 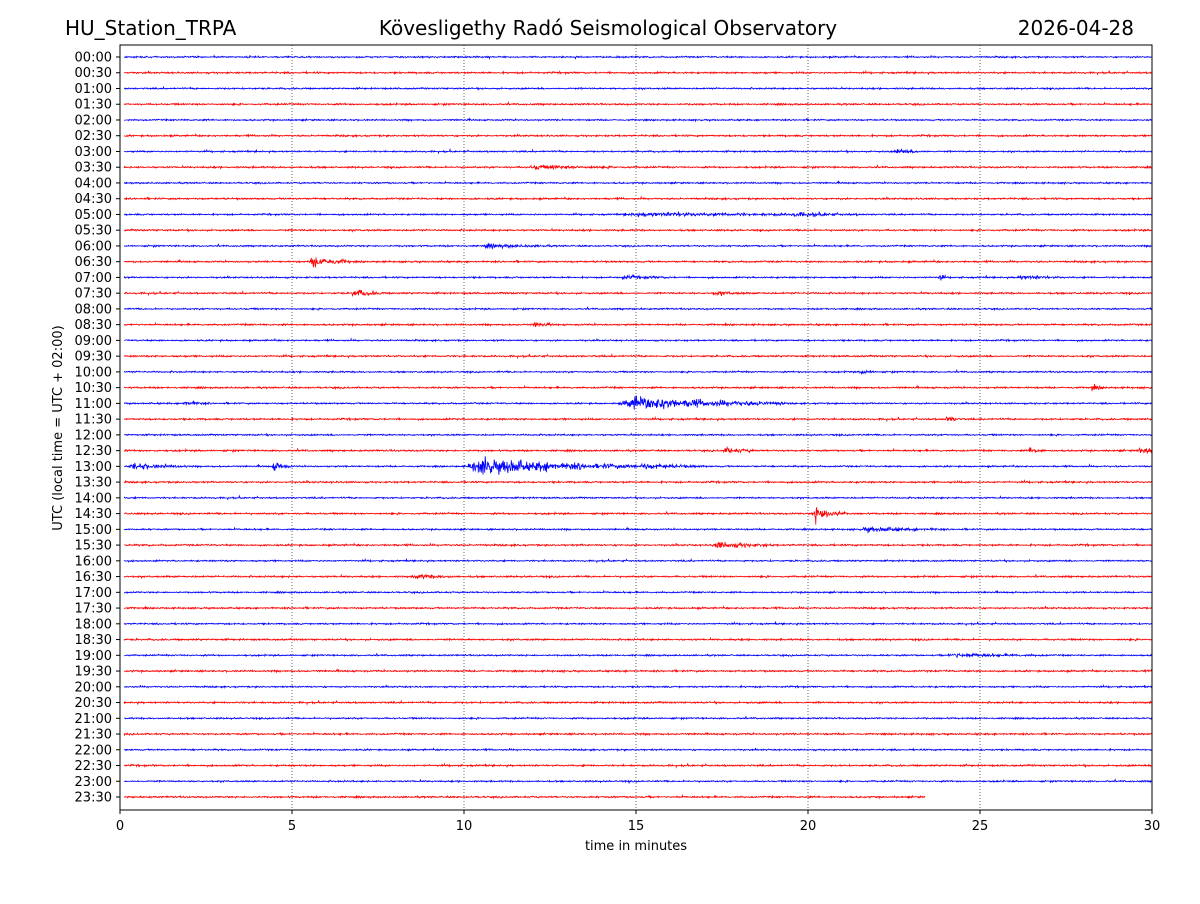 What do you see at coordinates (93, 105) in the screenshot?
I see `y-tick-label: 01:30` at bounding box center [93, 105].